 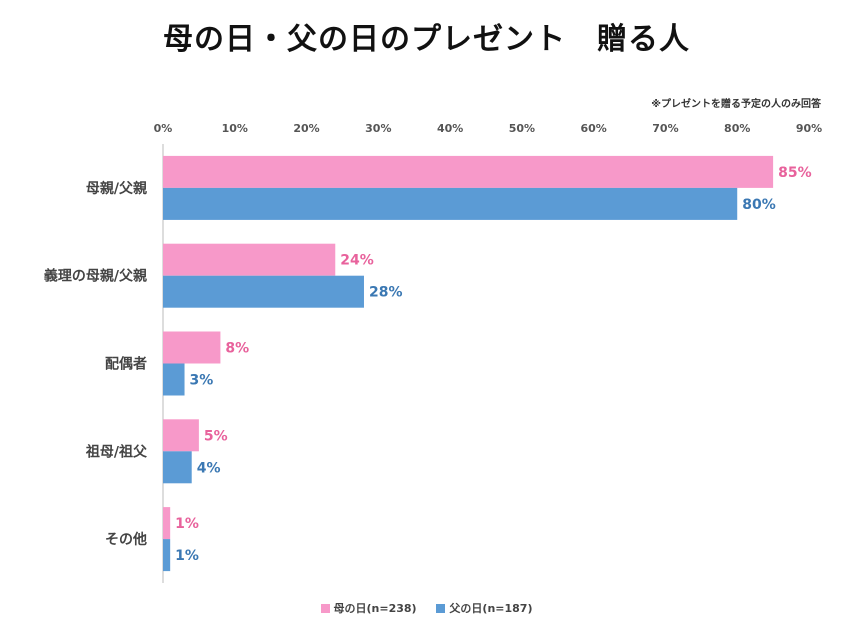 I want to click on x-tick-label: 0%, so click(x=163, y=128).